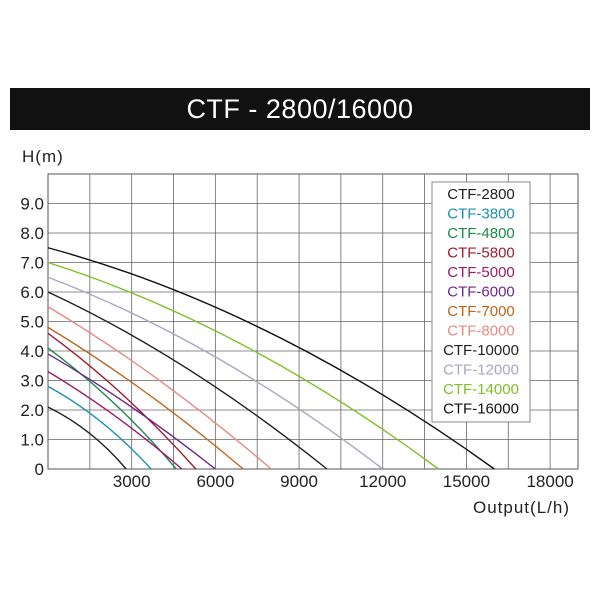 The image size is (600, 600). Describe the element at coordinates (39, 469) in the screenshot. I see `y-tick-label: 0` at that location.